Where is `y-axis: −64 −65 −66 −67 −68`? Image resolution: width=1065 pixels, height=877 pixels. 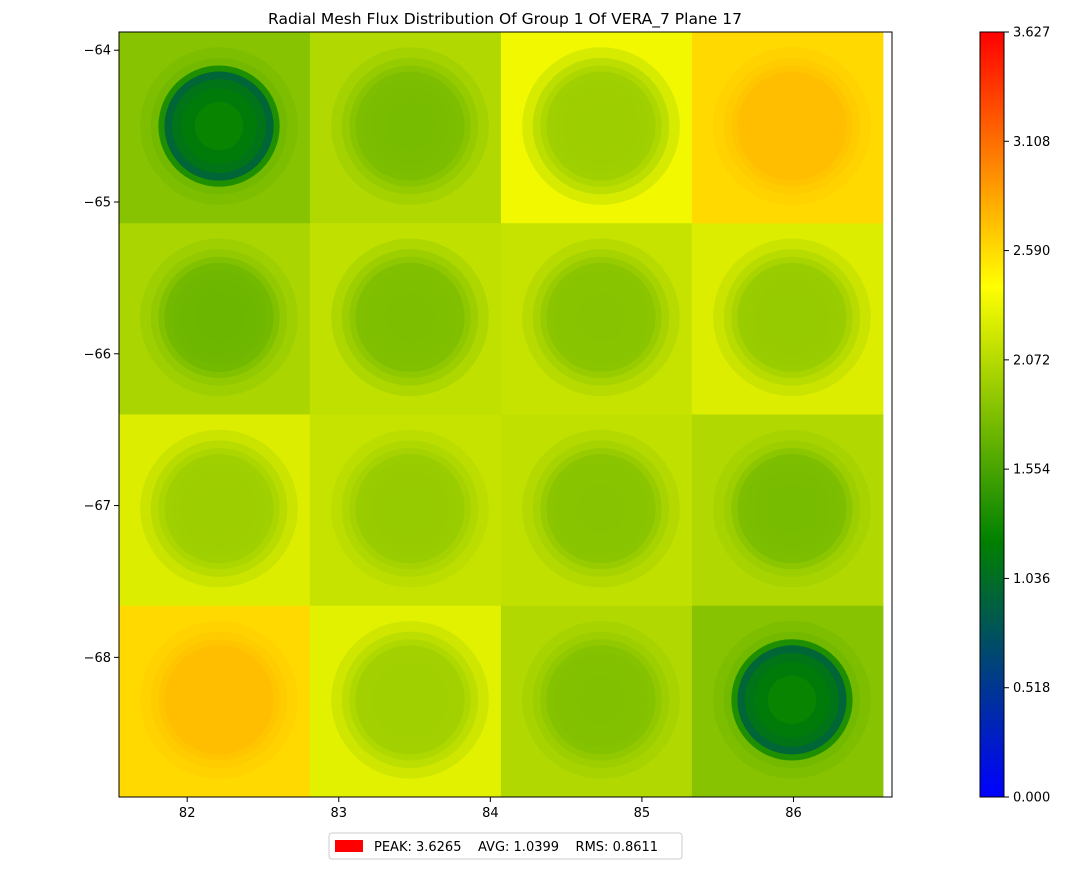 y-axis: −64 −65 −66 −67 −68 is located at coordinates (101, 355).